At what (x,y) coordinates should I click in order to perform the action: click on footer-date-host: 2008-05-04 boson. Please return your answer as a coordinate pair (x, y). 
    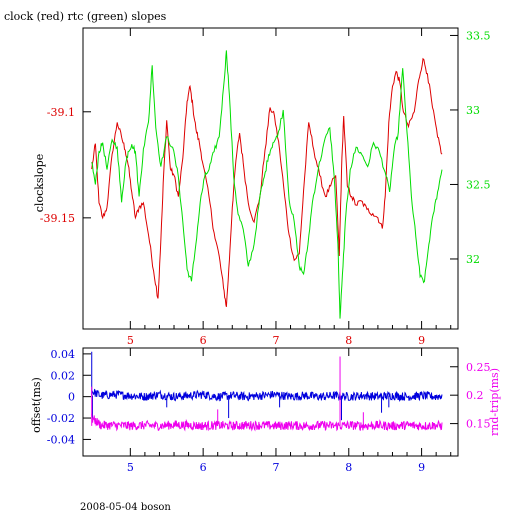
    Looking at the image, I should click on (125, 507).